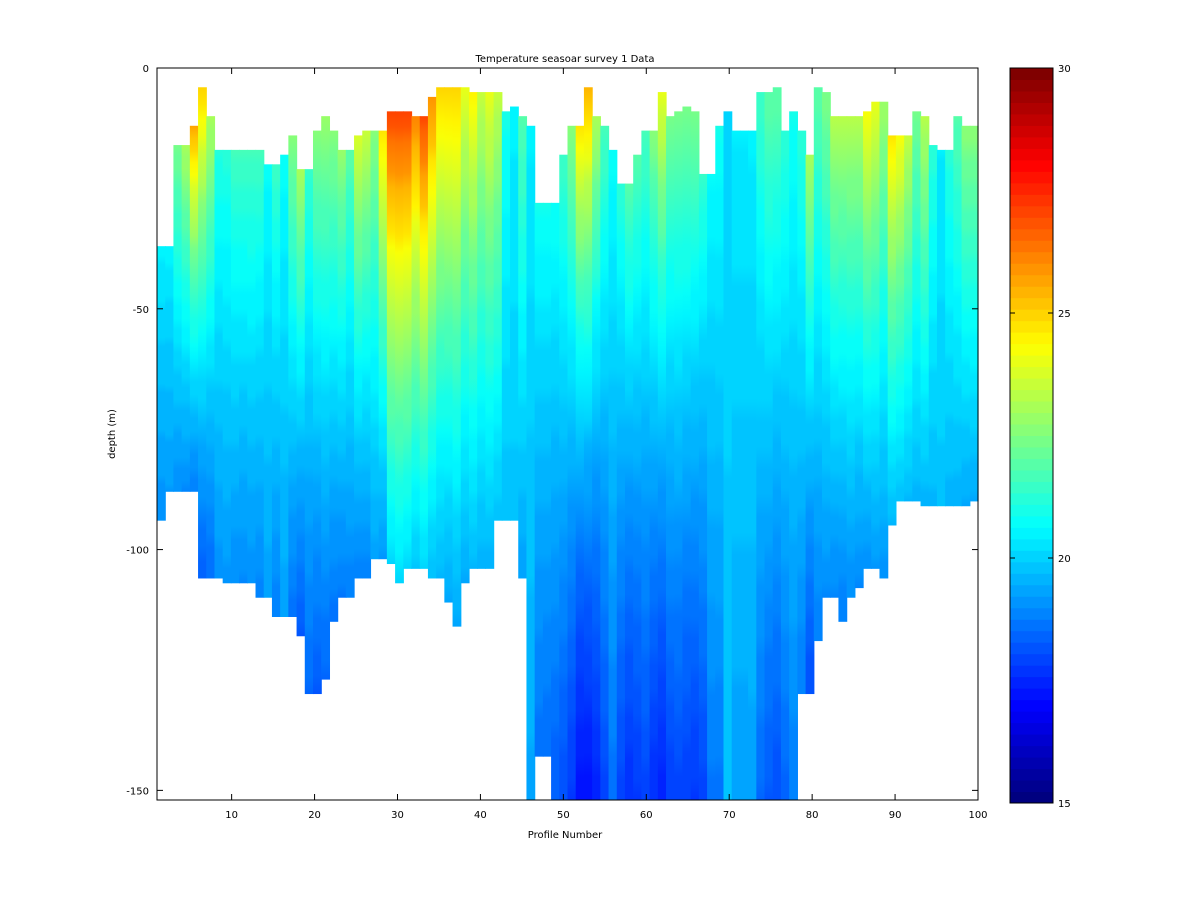 The width and height of the screenshot is (1200, 900). Describe the element at coordinates (977, 815) in the screenshot. I see `x-tick-label: 100` at that location.